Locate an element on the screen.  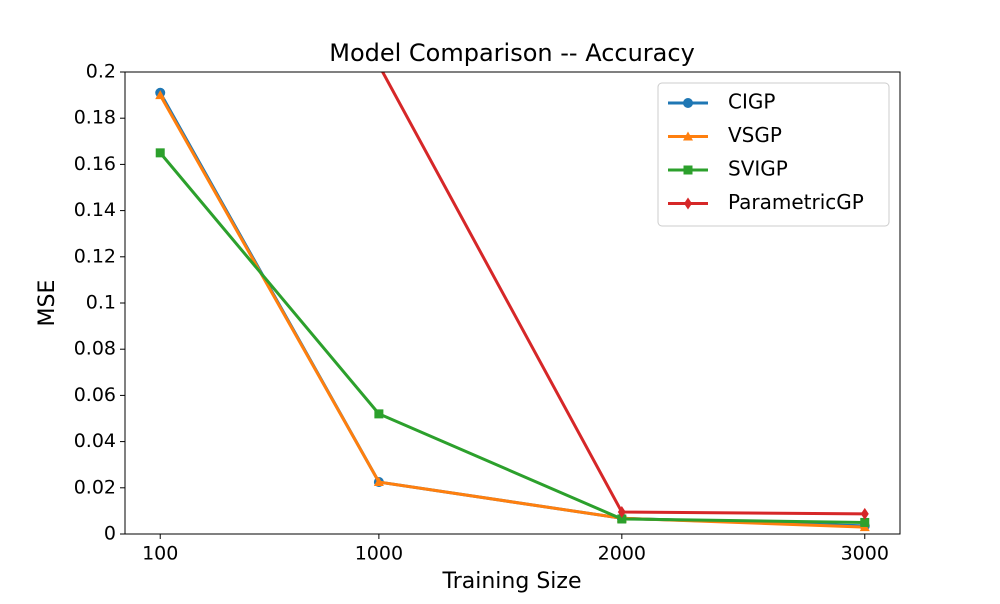
legend-label: VSGP is located at coordinates (755, 135).